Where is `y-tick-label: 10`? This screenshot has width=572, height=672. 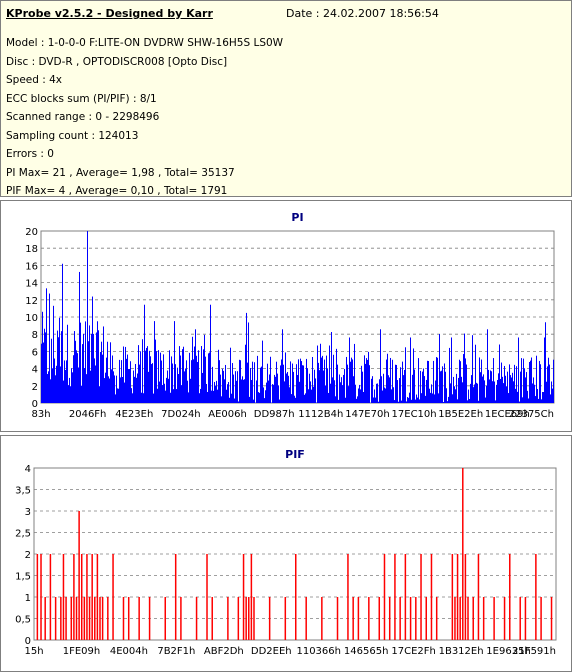
y-tick-label: 10 is located at coordinates (31, 318).